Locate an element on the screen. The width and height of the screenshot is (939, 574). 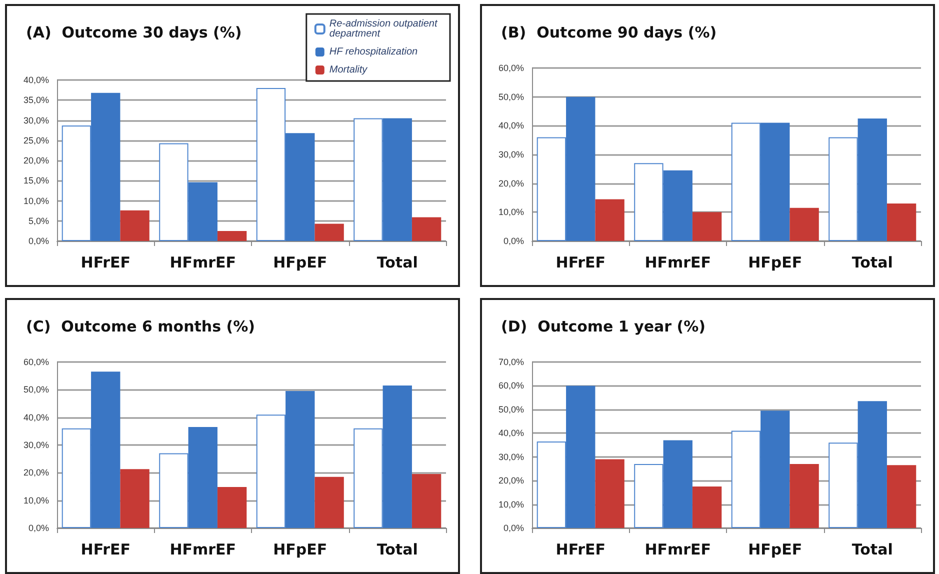
y-tick-label: 15,0% is located at coordinates (36, 181).